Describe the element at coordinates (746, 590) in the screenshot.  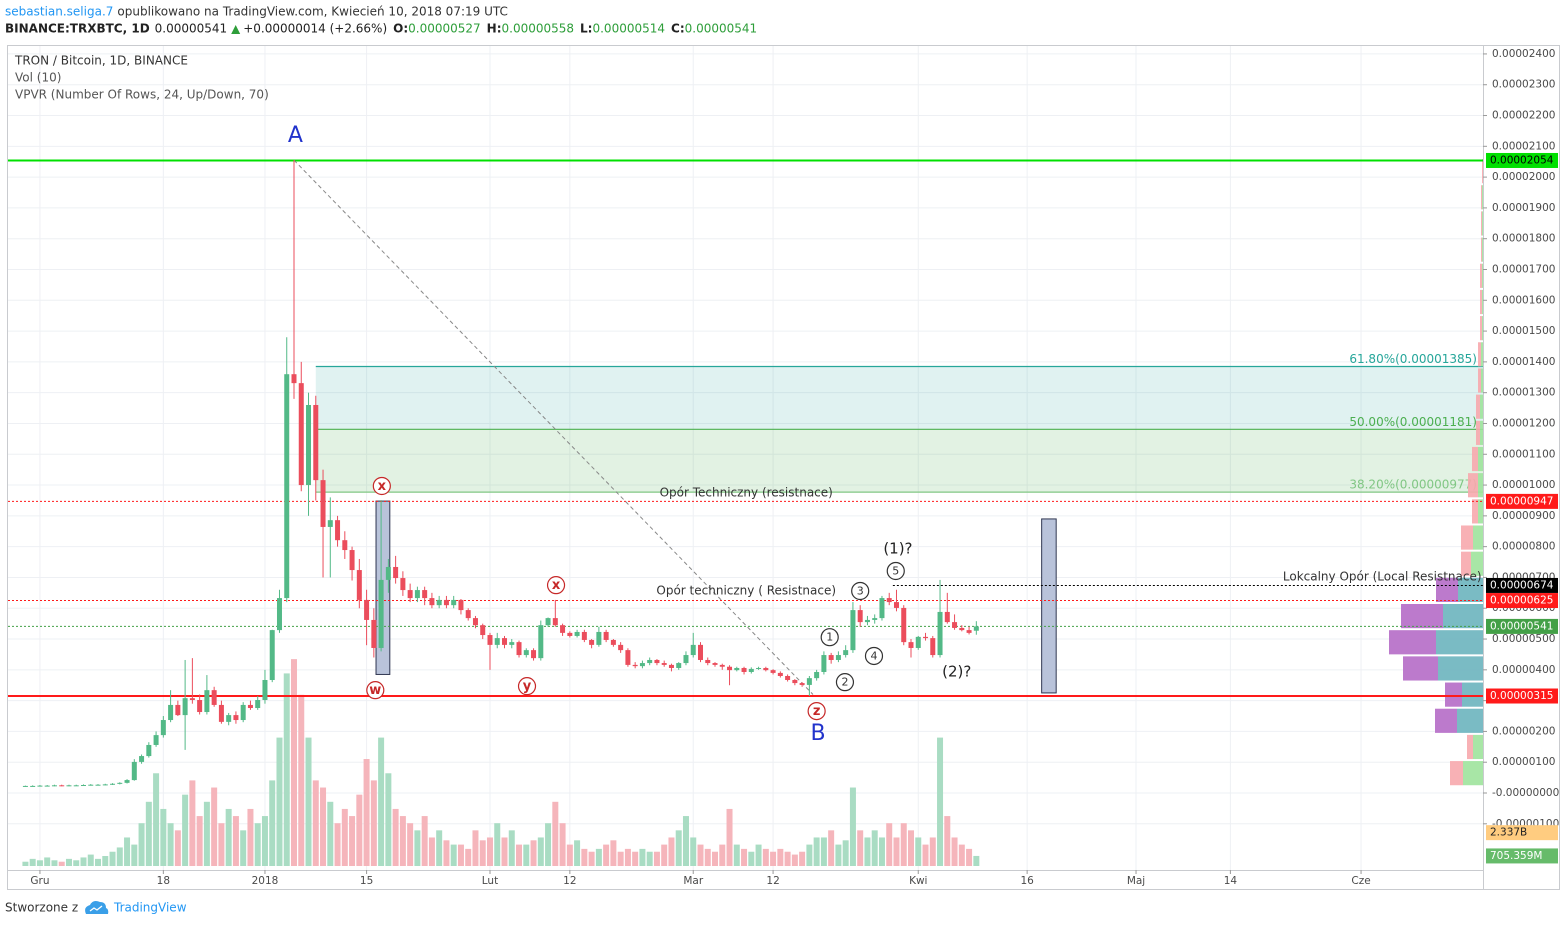
I see `annotation-text: Opór techniczny ( Resistnace)` at that location.